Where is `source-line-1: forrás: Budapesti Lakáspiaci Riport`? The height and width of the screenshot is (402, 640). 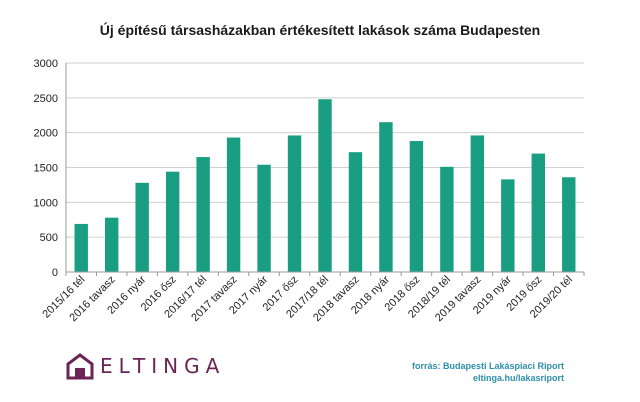
source-line-1: forrás: Budapesti Lakáspiaci Riport is located at coordinates (487, 366).